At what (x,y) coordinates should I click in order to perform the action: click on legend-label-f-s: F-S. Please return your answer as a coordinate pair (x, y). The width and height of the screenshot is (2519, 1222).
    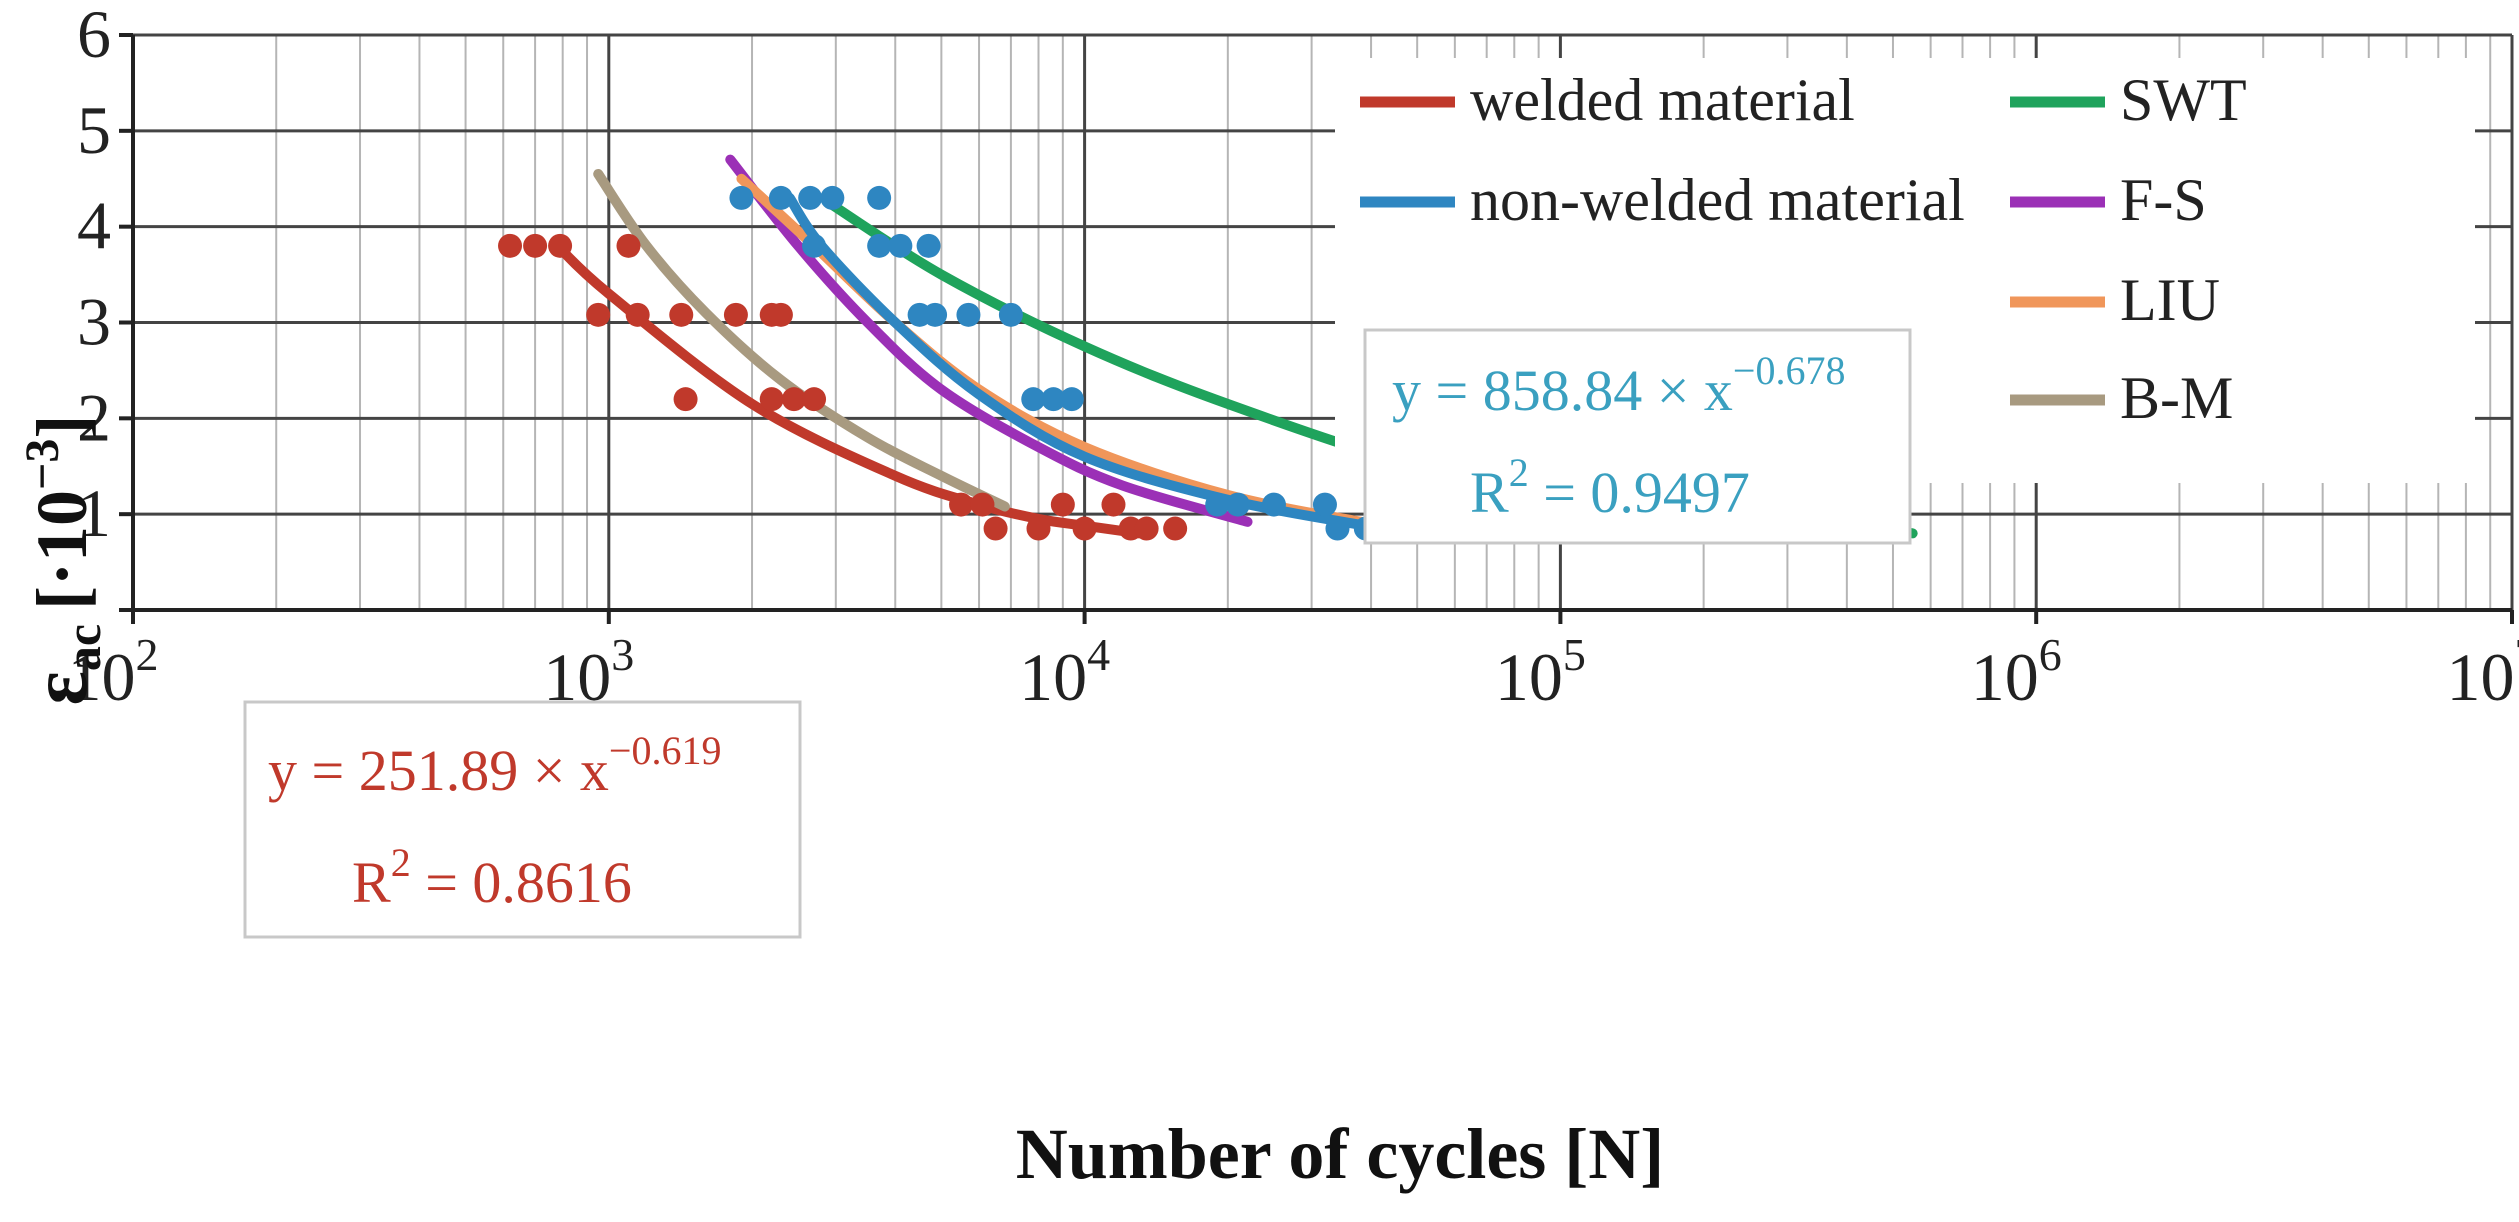
    Looking at the image, I should click on (2163, 200).